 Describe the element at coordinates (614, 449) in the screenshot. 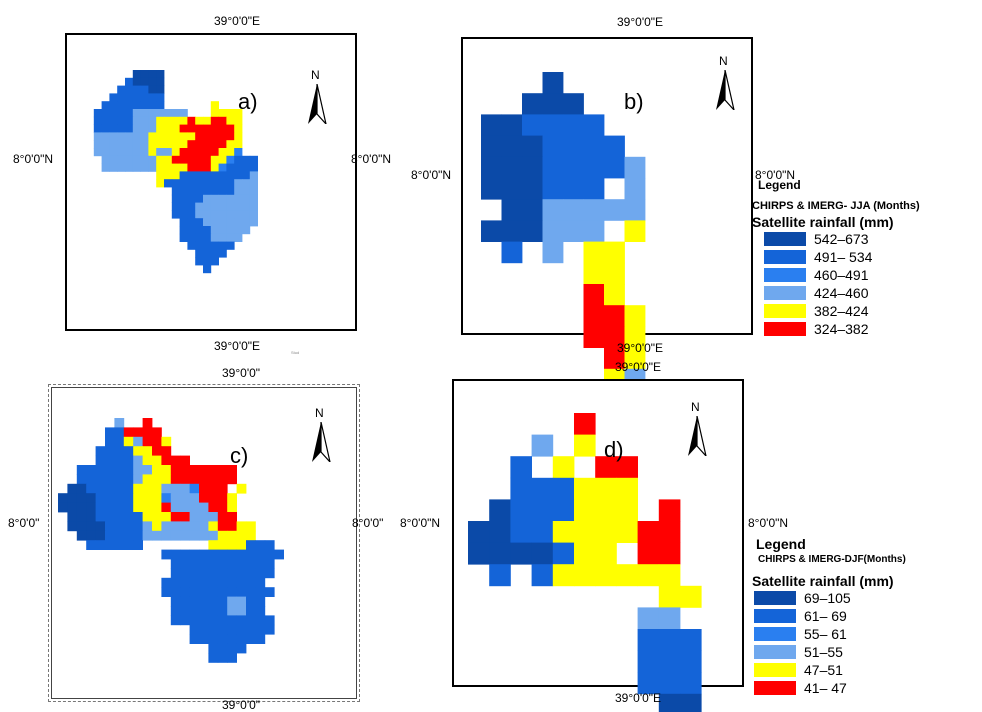

I see `map-d-label: d)` at that location.